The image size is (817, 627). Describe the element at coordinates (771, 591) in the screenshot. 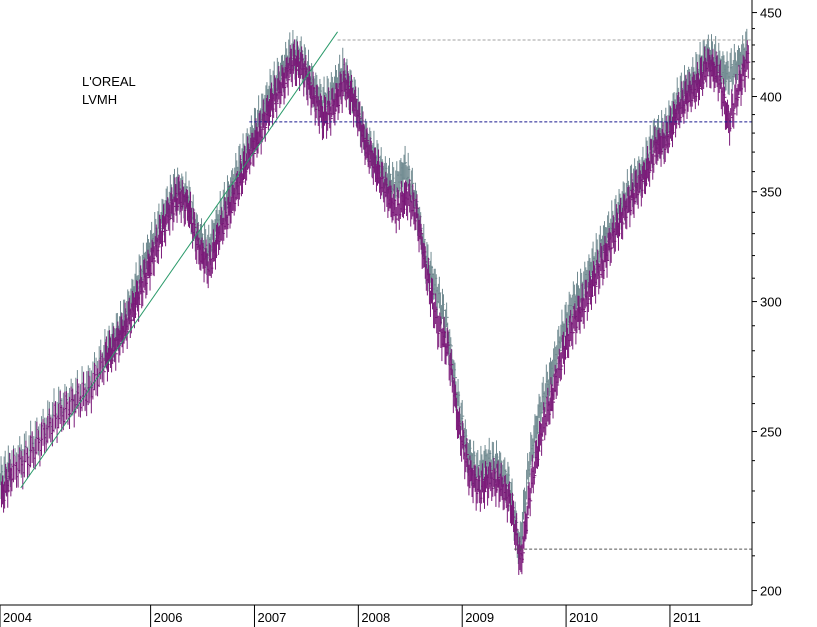

I see `y-tick-label: 200` at that location.